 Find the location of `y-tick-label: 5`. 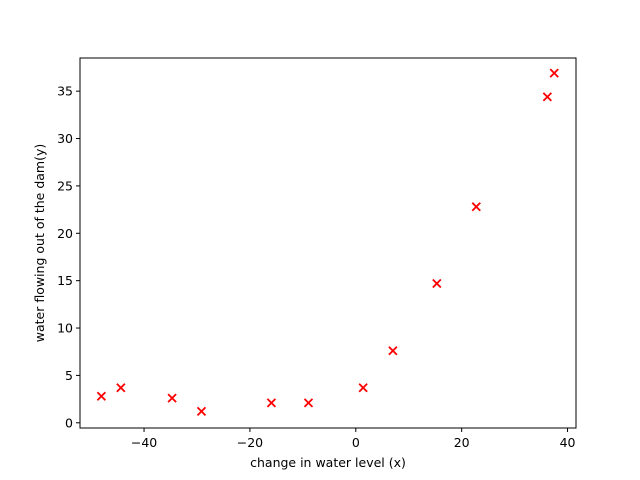

y-tick-label: 5 is located at coordinates (69, 375).